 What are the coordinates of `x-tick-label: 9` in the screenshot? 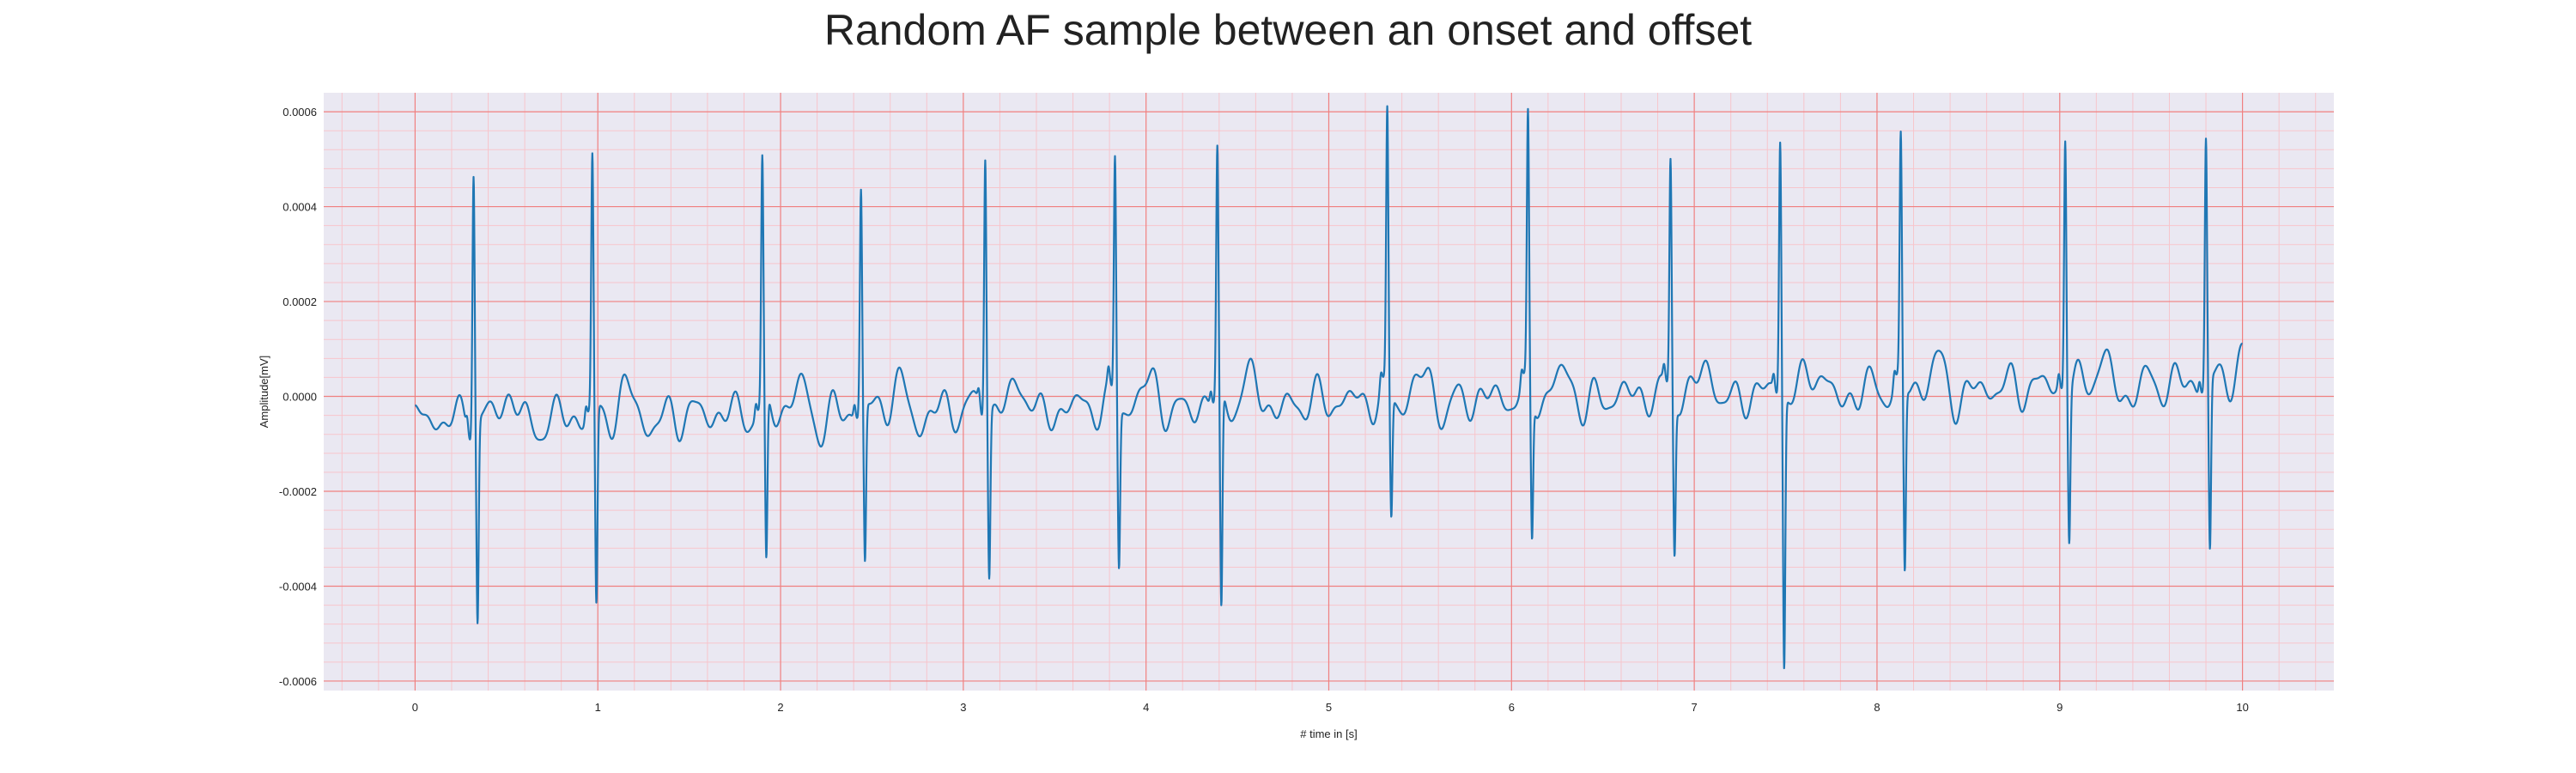 It's located at (2060, 707).